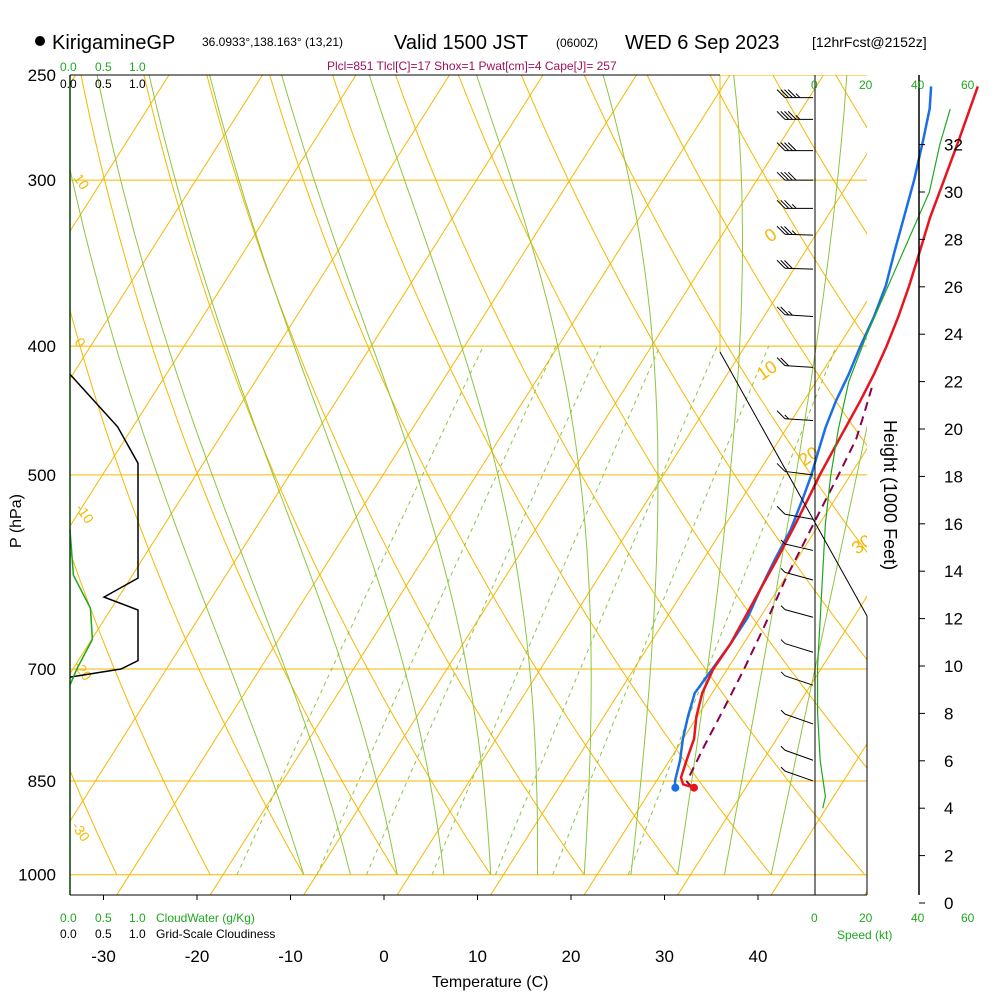 The width and height of the screenshot is (1000, 1000). Describe the element at coordinates (767, 370) in the screenshot. I see `isotherm-label: 10` at that location.